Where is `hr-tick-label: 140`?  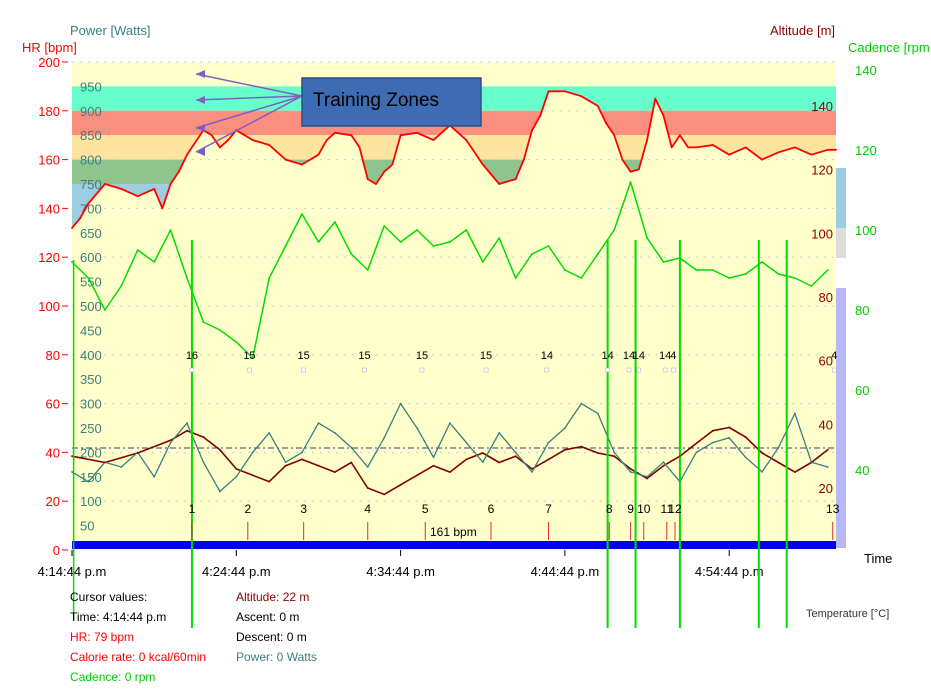 hr-tick-label: 140 is located at coordinates (49, 208).